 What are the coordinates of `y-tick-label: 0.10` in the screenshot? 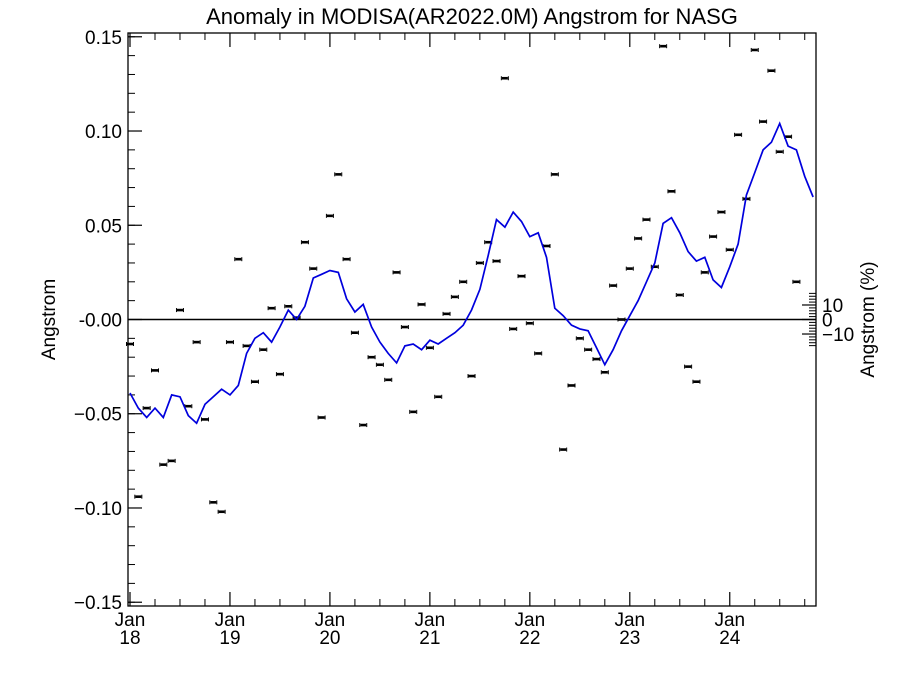 It's located at (103, 132).